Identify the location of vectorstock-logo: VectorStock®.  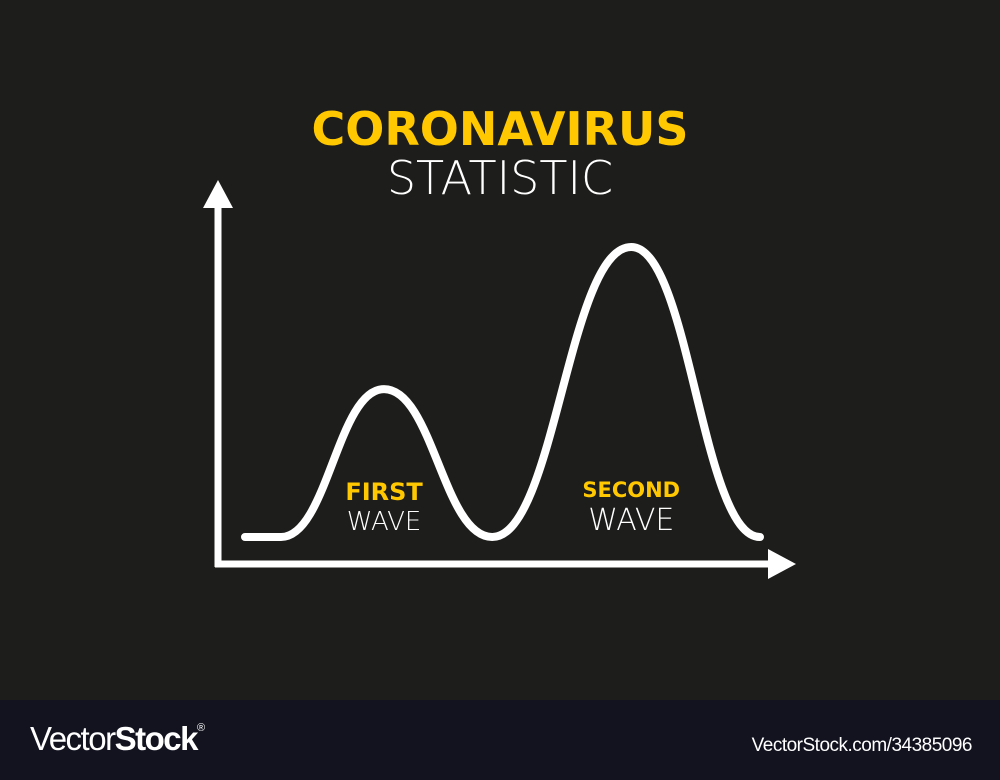
(117, 739).